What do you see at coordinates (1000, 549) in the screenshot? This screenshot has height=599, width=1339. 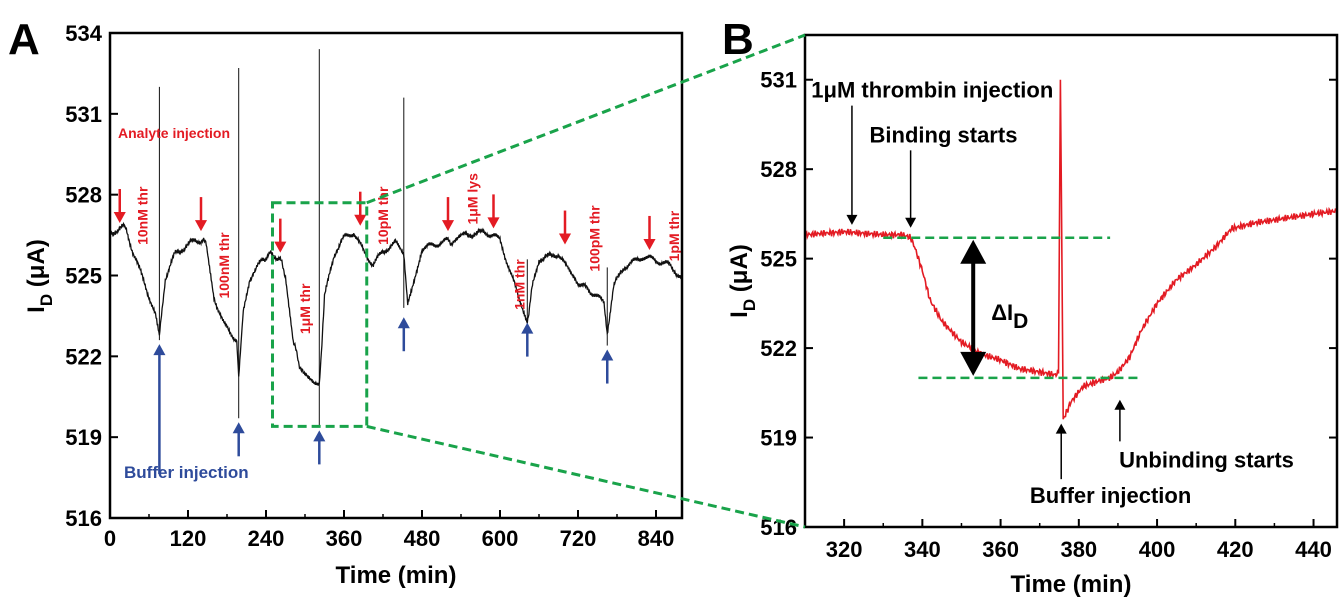 I see `panel-b-x-tick-label: 360` at bounding box center [1000, 549].